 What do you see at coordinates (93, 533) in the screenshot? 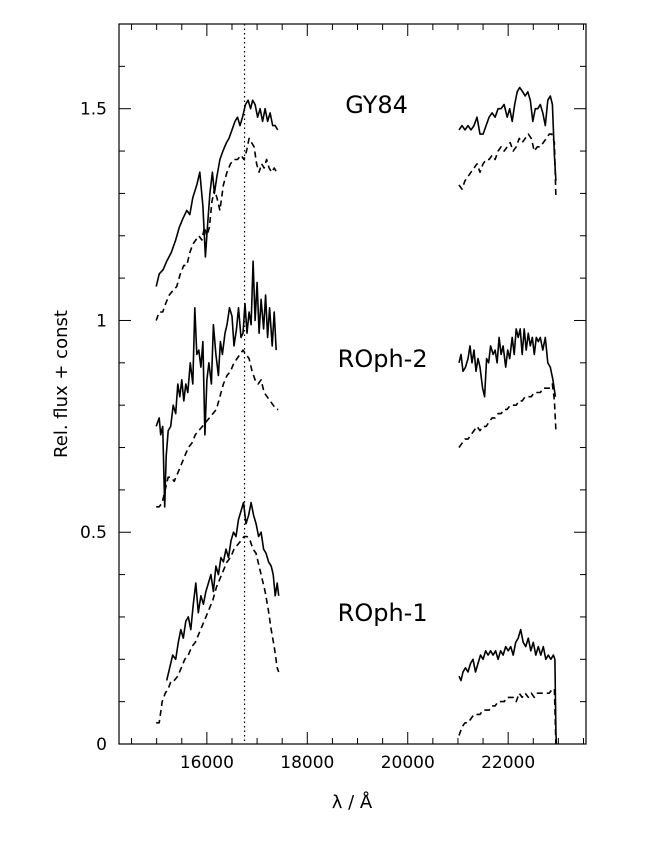
I see `y-tick-label: 0.5` at bounding box center [93, 533].